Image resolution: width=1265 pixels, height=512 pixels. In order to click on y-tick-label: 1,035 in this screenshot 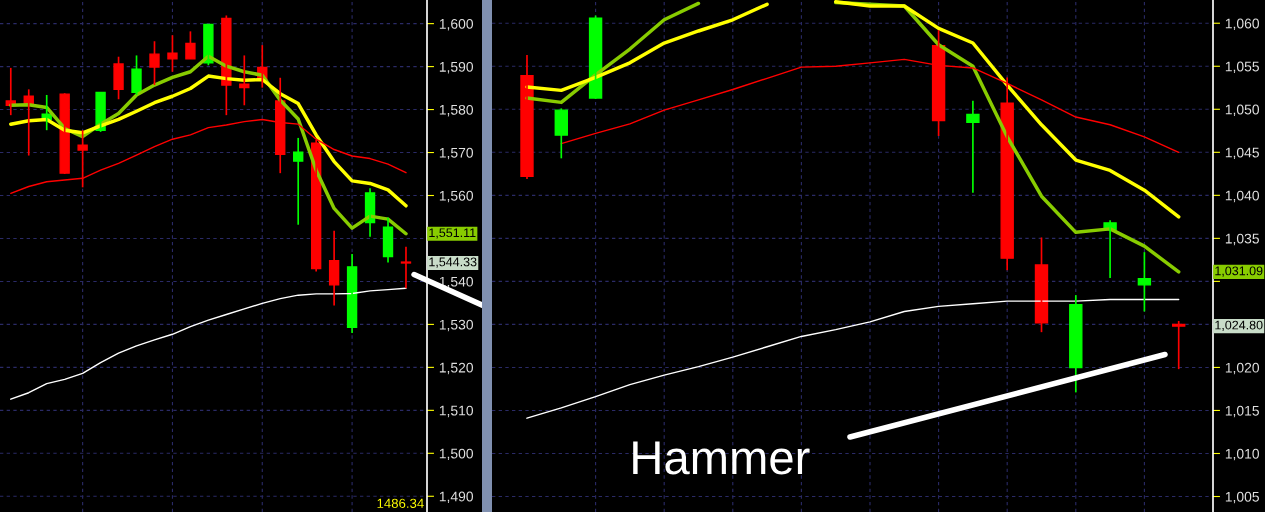, I will do `click(1242, 239)`.